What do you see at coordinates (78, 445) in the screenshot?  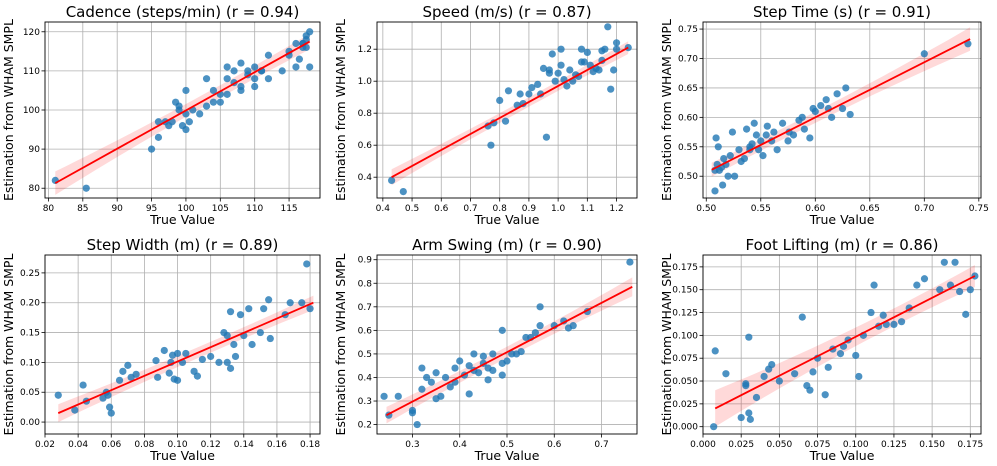 I see `x-tick-label: 0.04` at bounding box center [78, 445].